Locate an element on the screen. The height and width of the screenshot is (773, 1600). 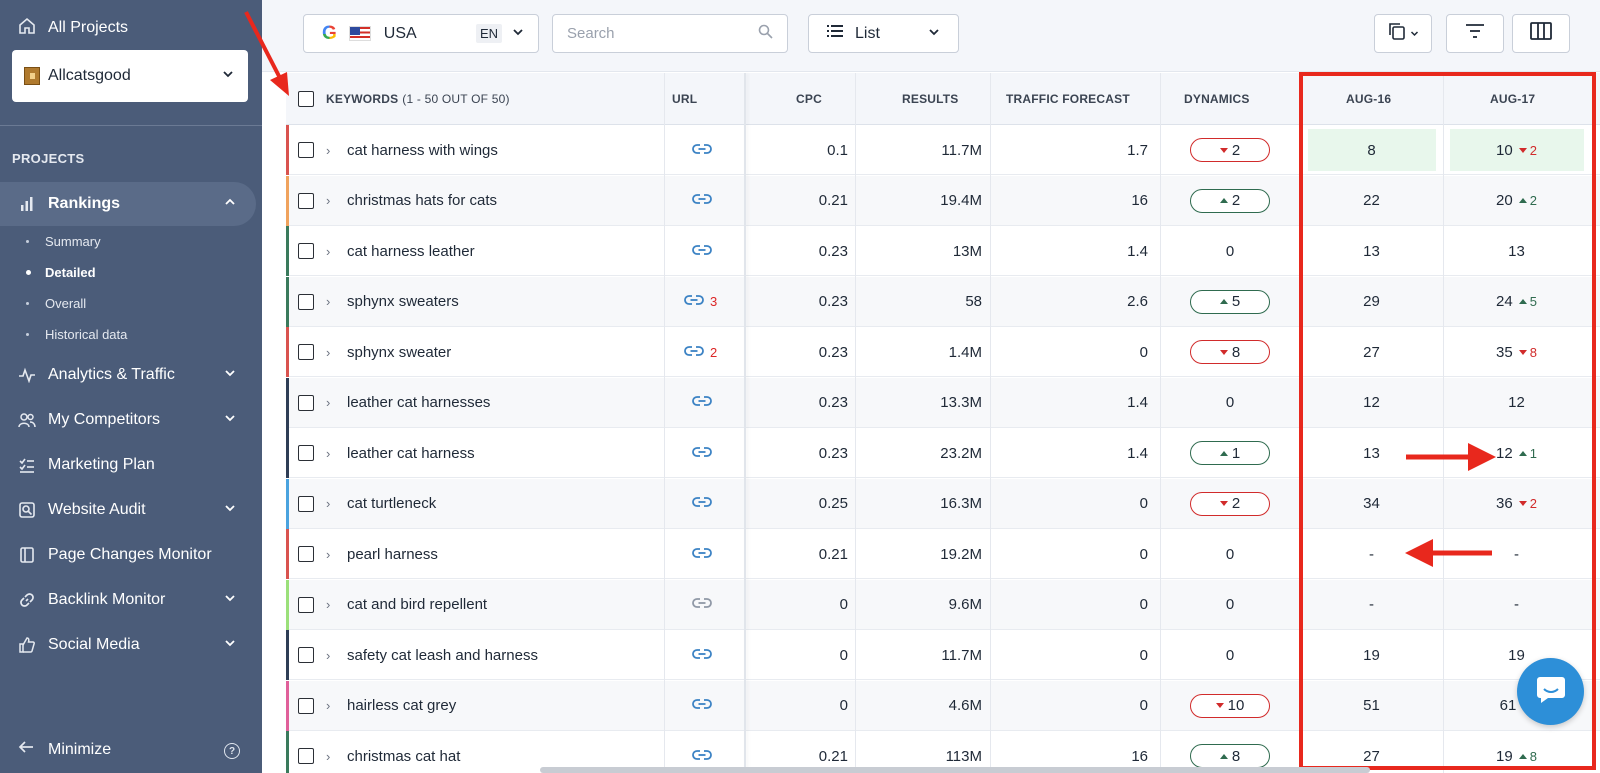
keyword-text: leather cat harness is located at coordinates (411, 453).